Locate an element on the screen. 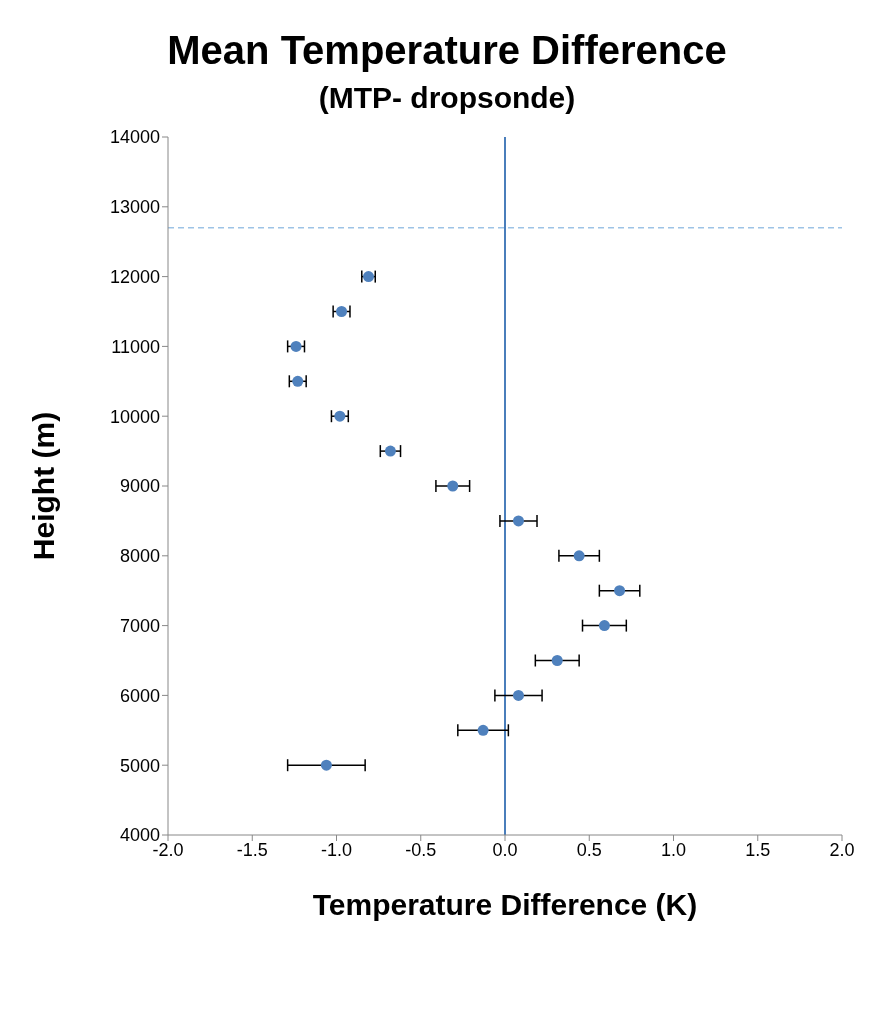 The height and width of the screenshot is (1023, 894). x-tick-label: 2.0 is located at coordinates (842, 849).